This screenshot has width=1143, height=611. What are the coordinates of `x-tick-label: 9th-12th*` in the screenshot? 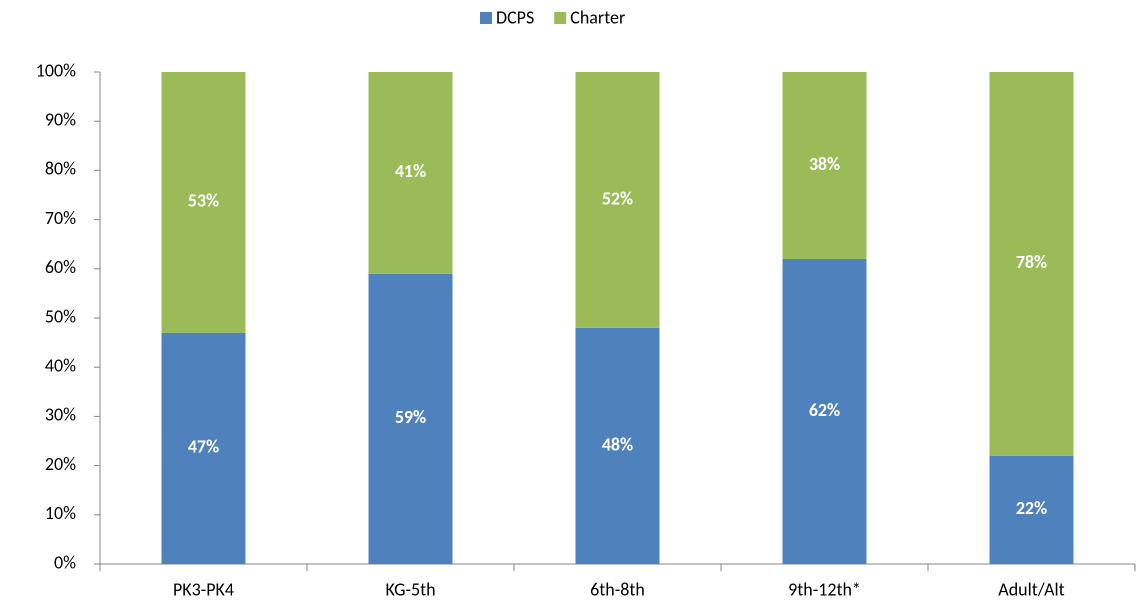 It's located at (824, 589).